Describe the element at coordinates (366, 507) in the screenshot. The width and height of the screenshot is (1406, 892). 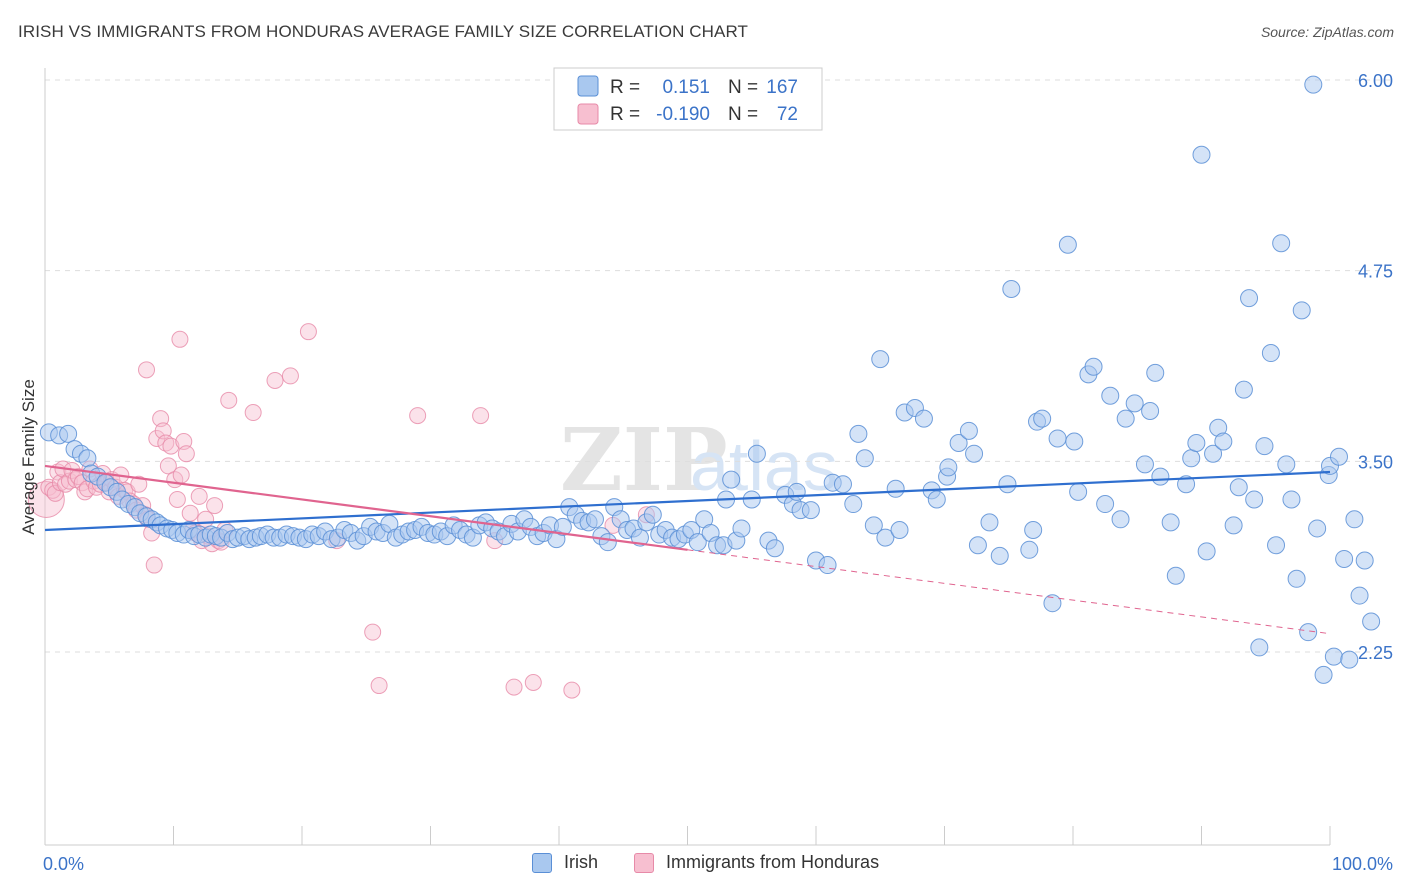
I see `honduras-trend-line` at that location.